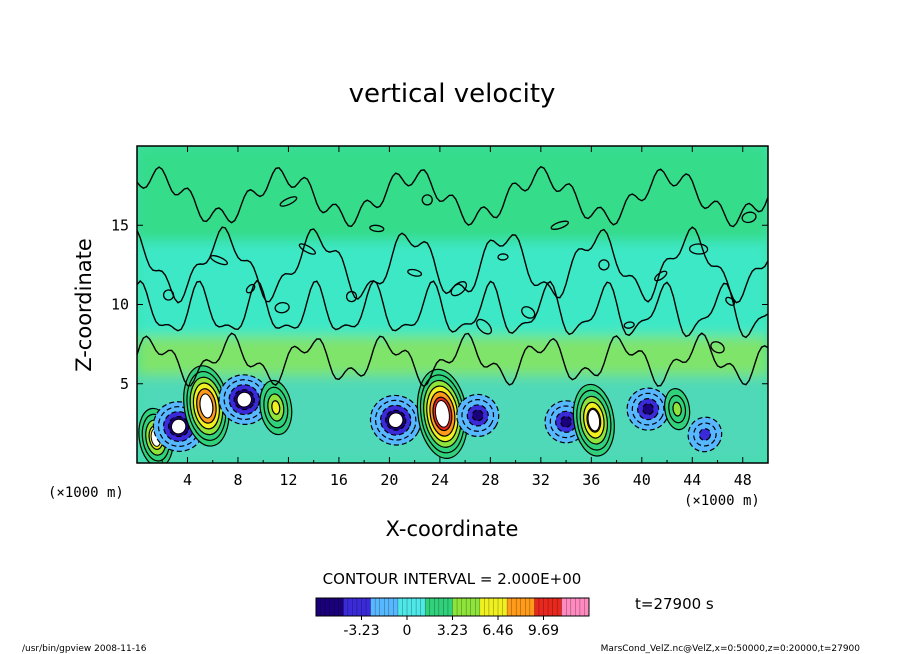 The width and height of the screenshot is (904, 654). Describe the element at coordinates (591, 480) in the screenshot. I see `x-tick-label: 36` at that location.